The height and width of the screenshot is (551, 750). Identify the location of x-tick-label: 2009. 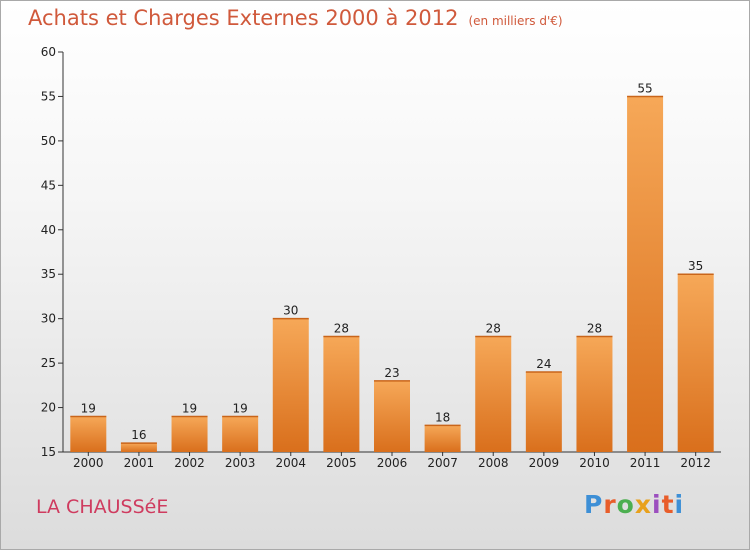
(544, 463).